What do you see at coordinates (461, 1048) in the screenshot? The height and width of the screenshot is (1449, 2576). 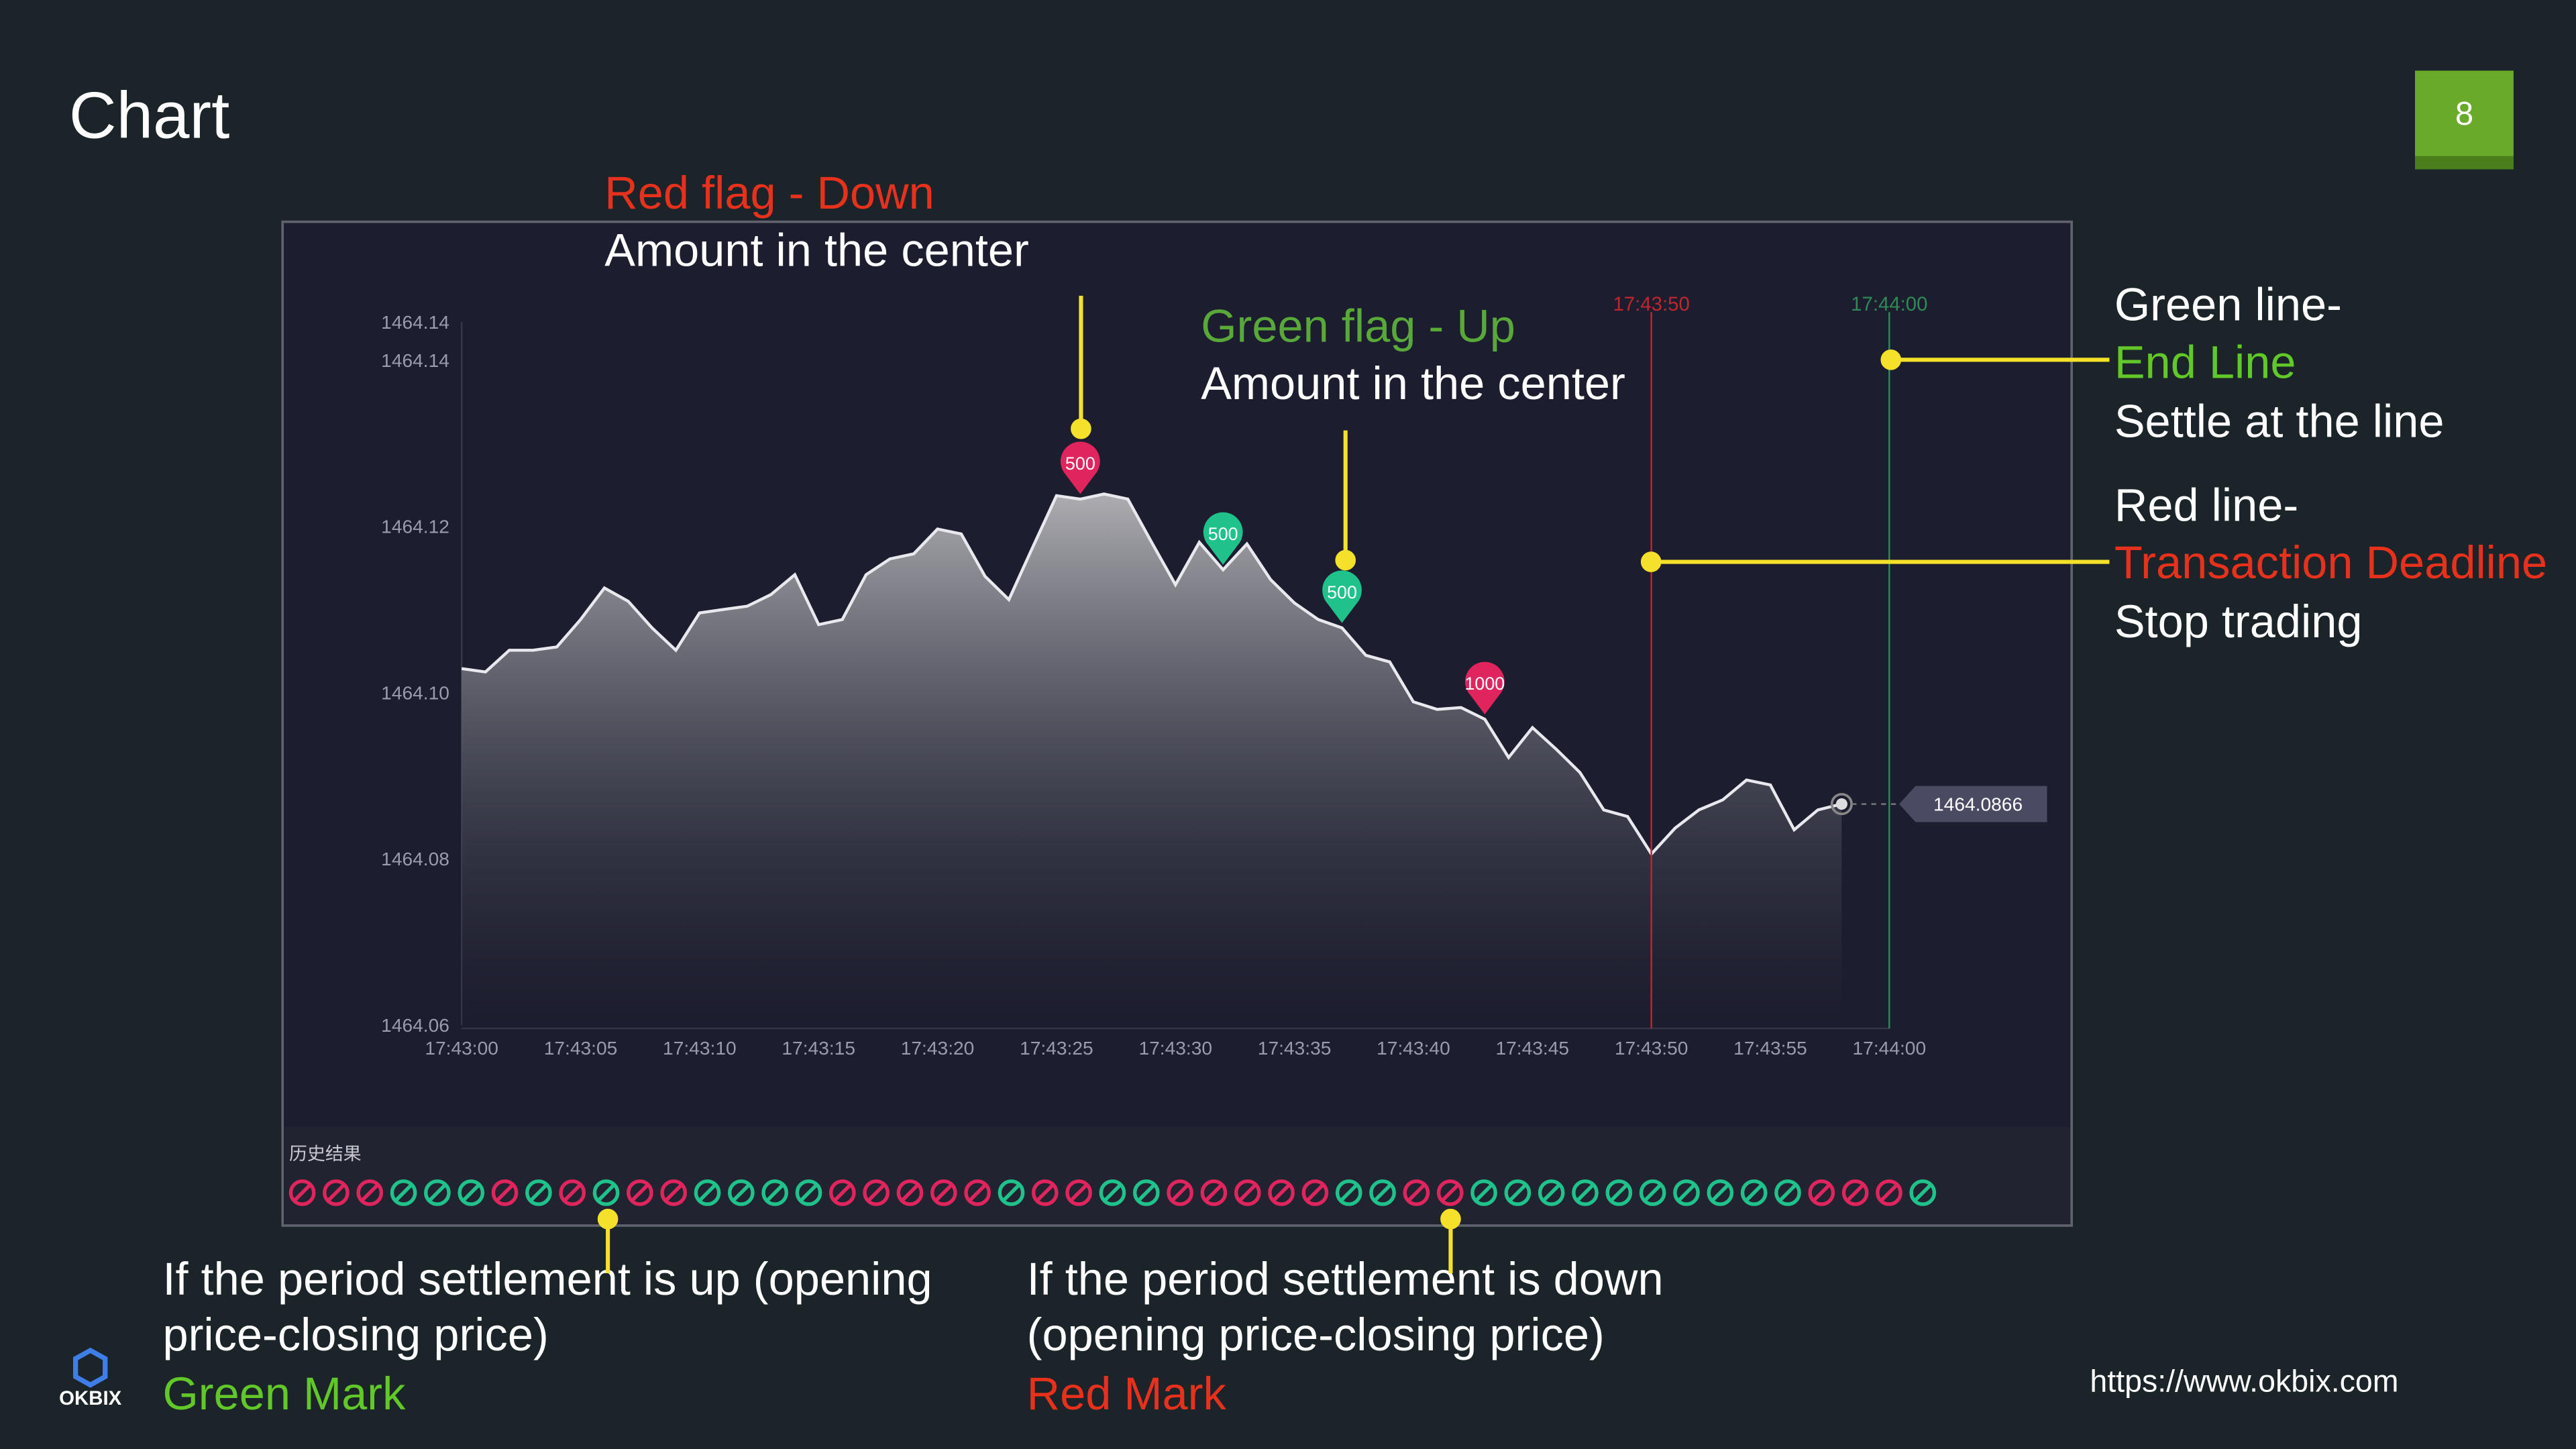 I see `x-tick-label: 17:43:00` at bounding box center [461, 1048].